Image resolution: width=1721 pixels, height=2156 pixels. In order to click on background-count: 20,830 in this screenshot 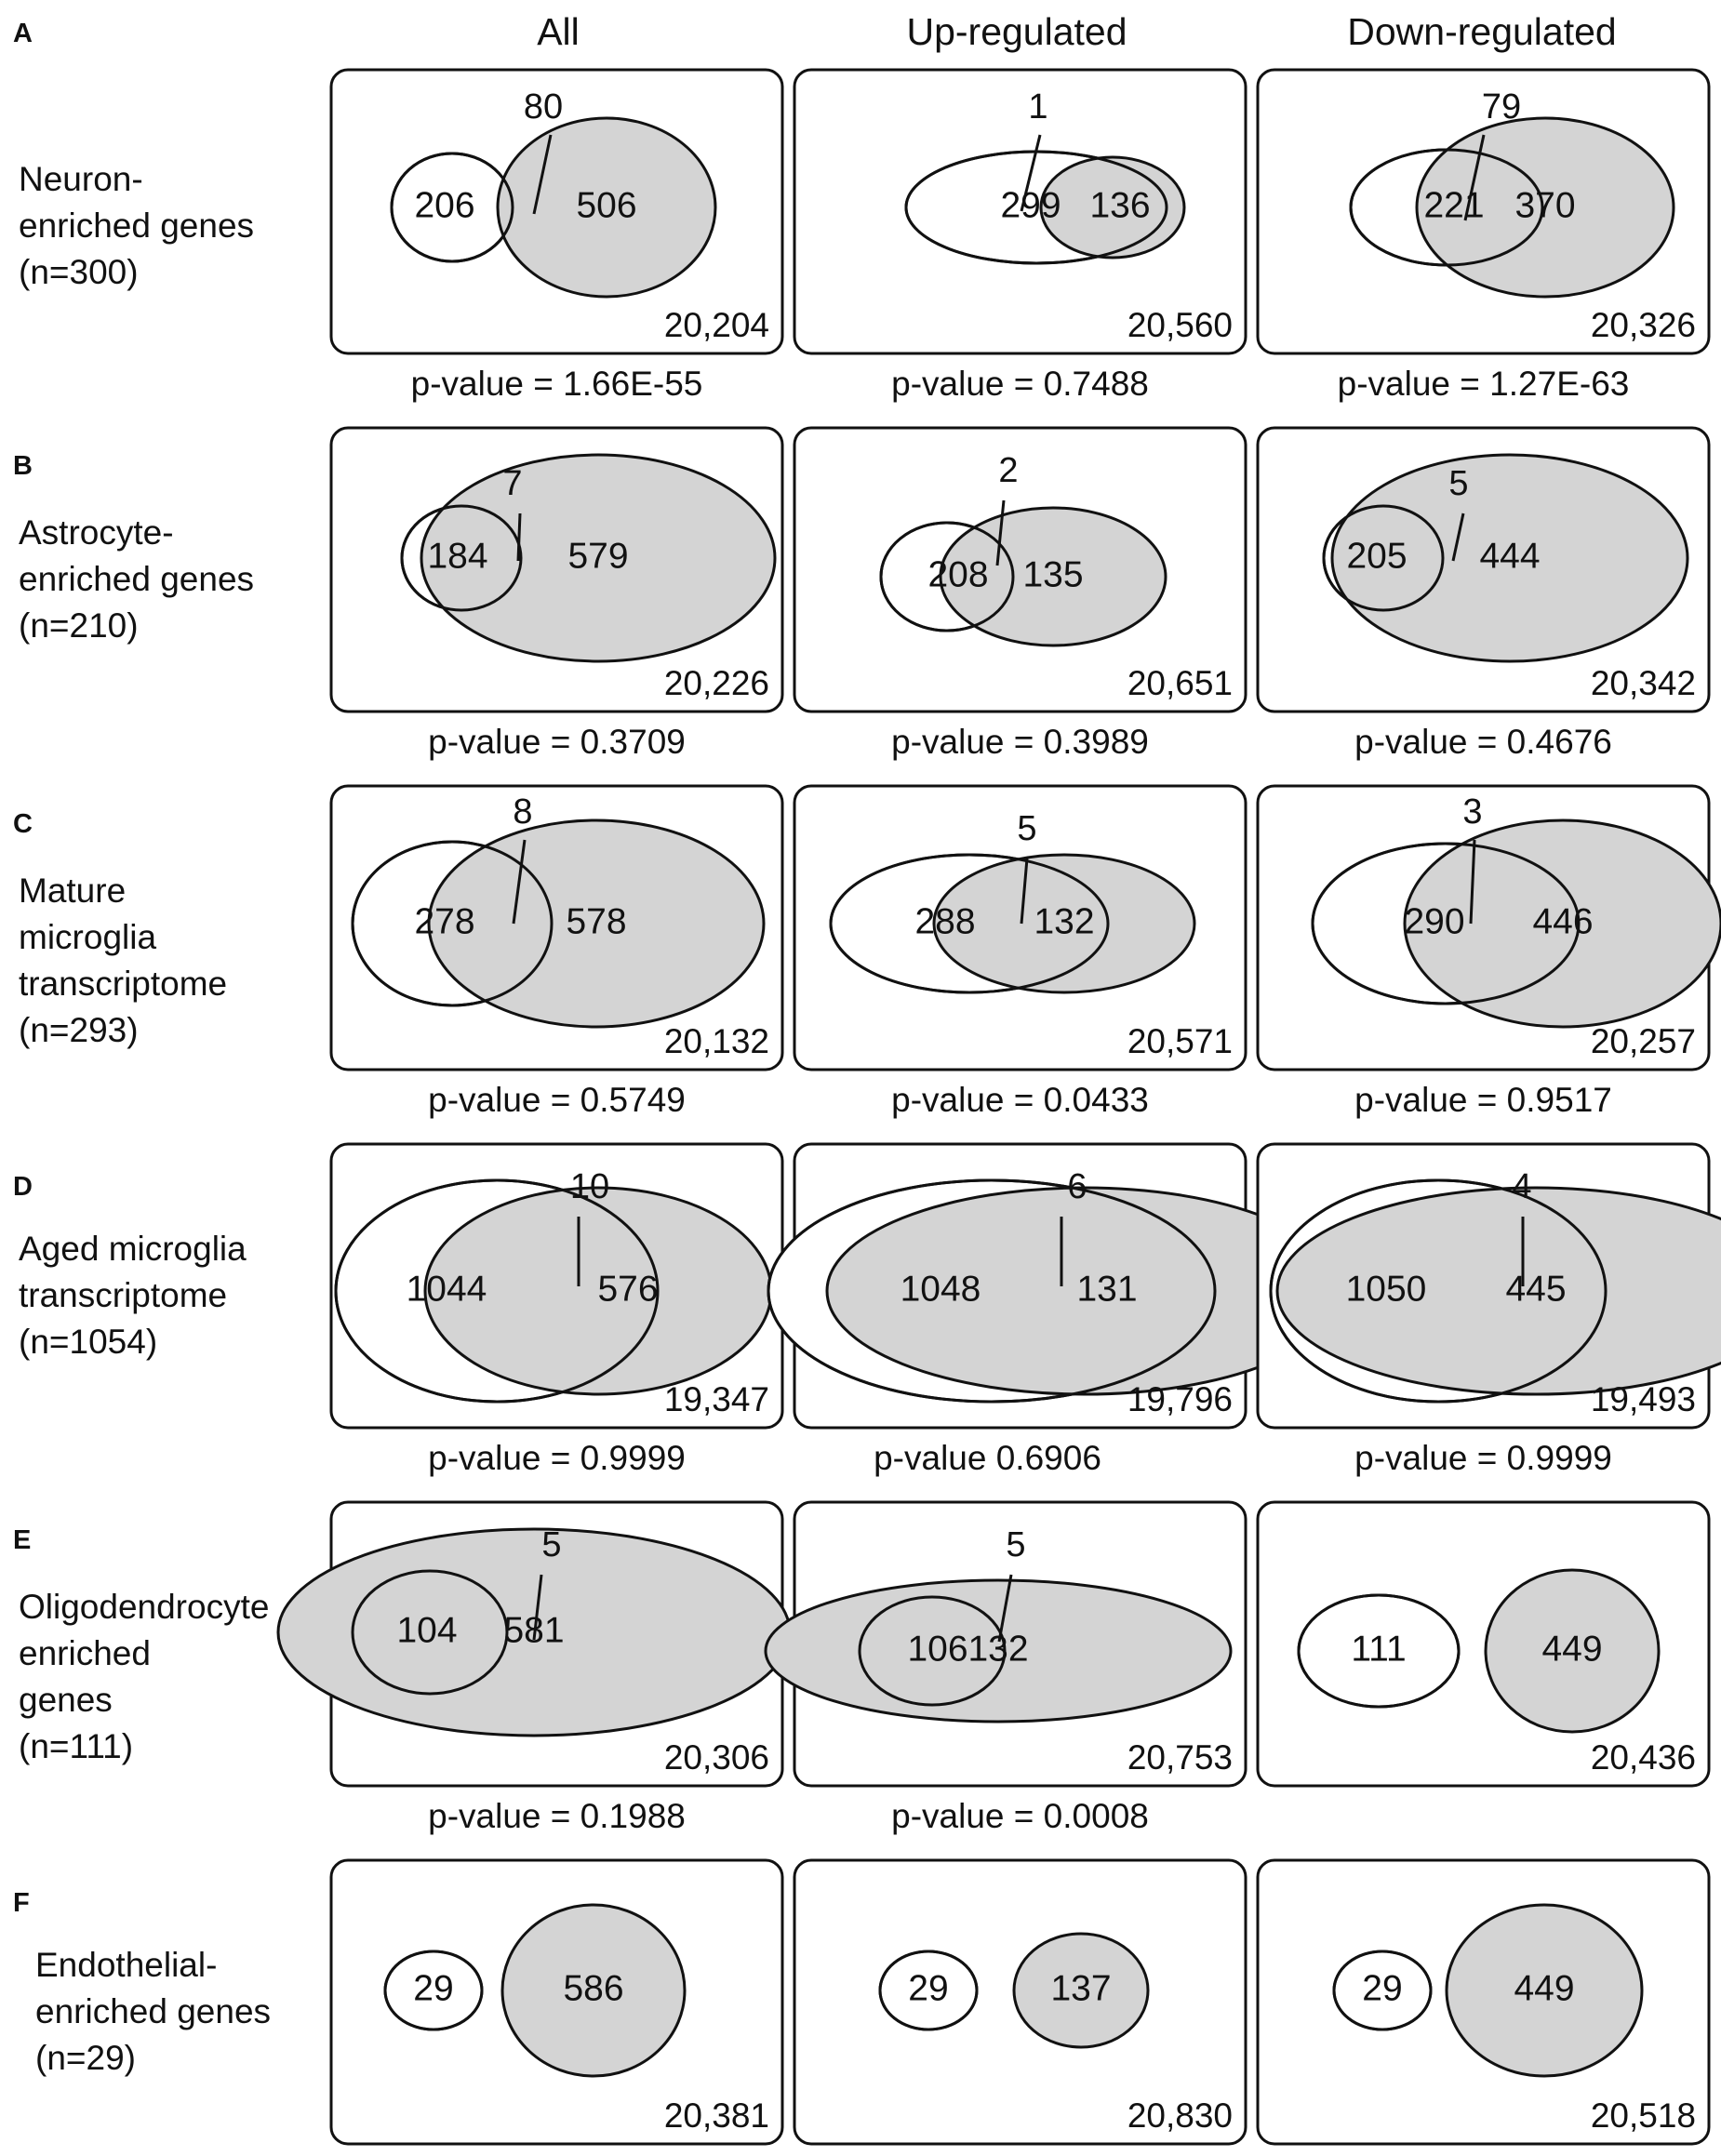, I will do `click(1180, 2115)`.